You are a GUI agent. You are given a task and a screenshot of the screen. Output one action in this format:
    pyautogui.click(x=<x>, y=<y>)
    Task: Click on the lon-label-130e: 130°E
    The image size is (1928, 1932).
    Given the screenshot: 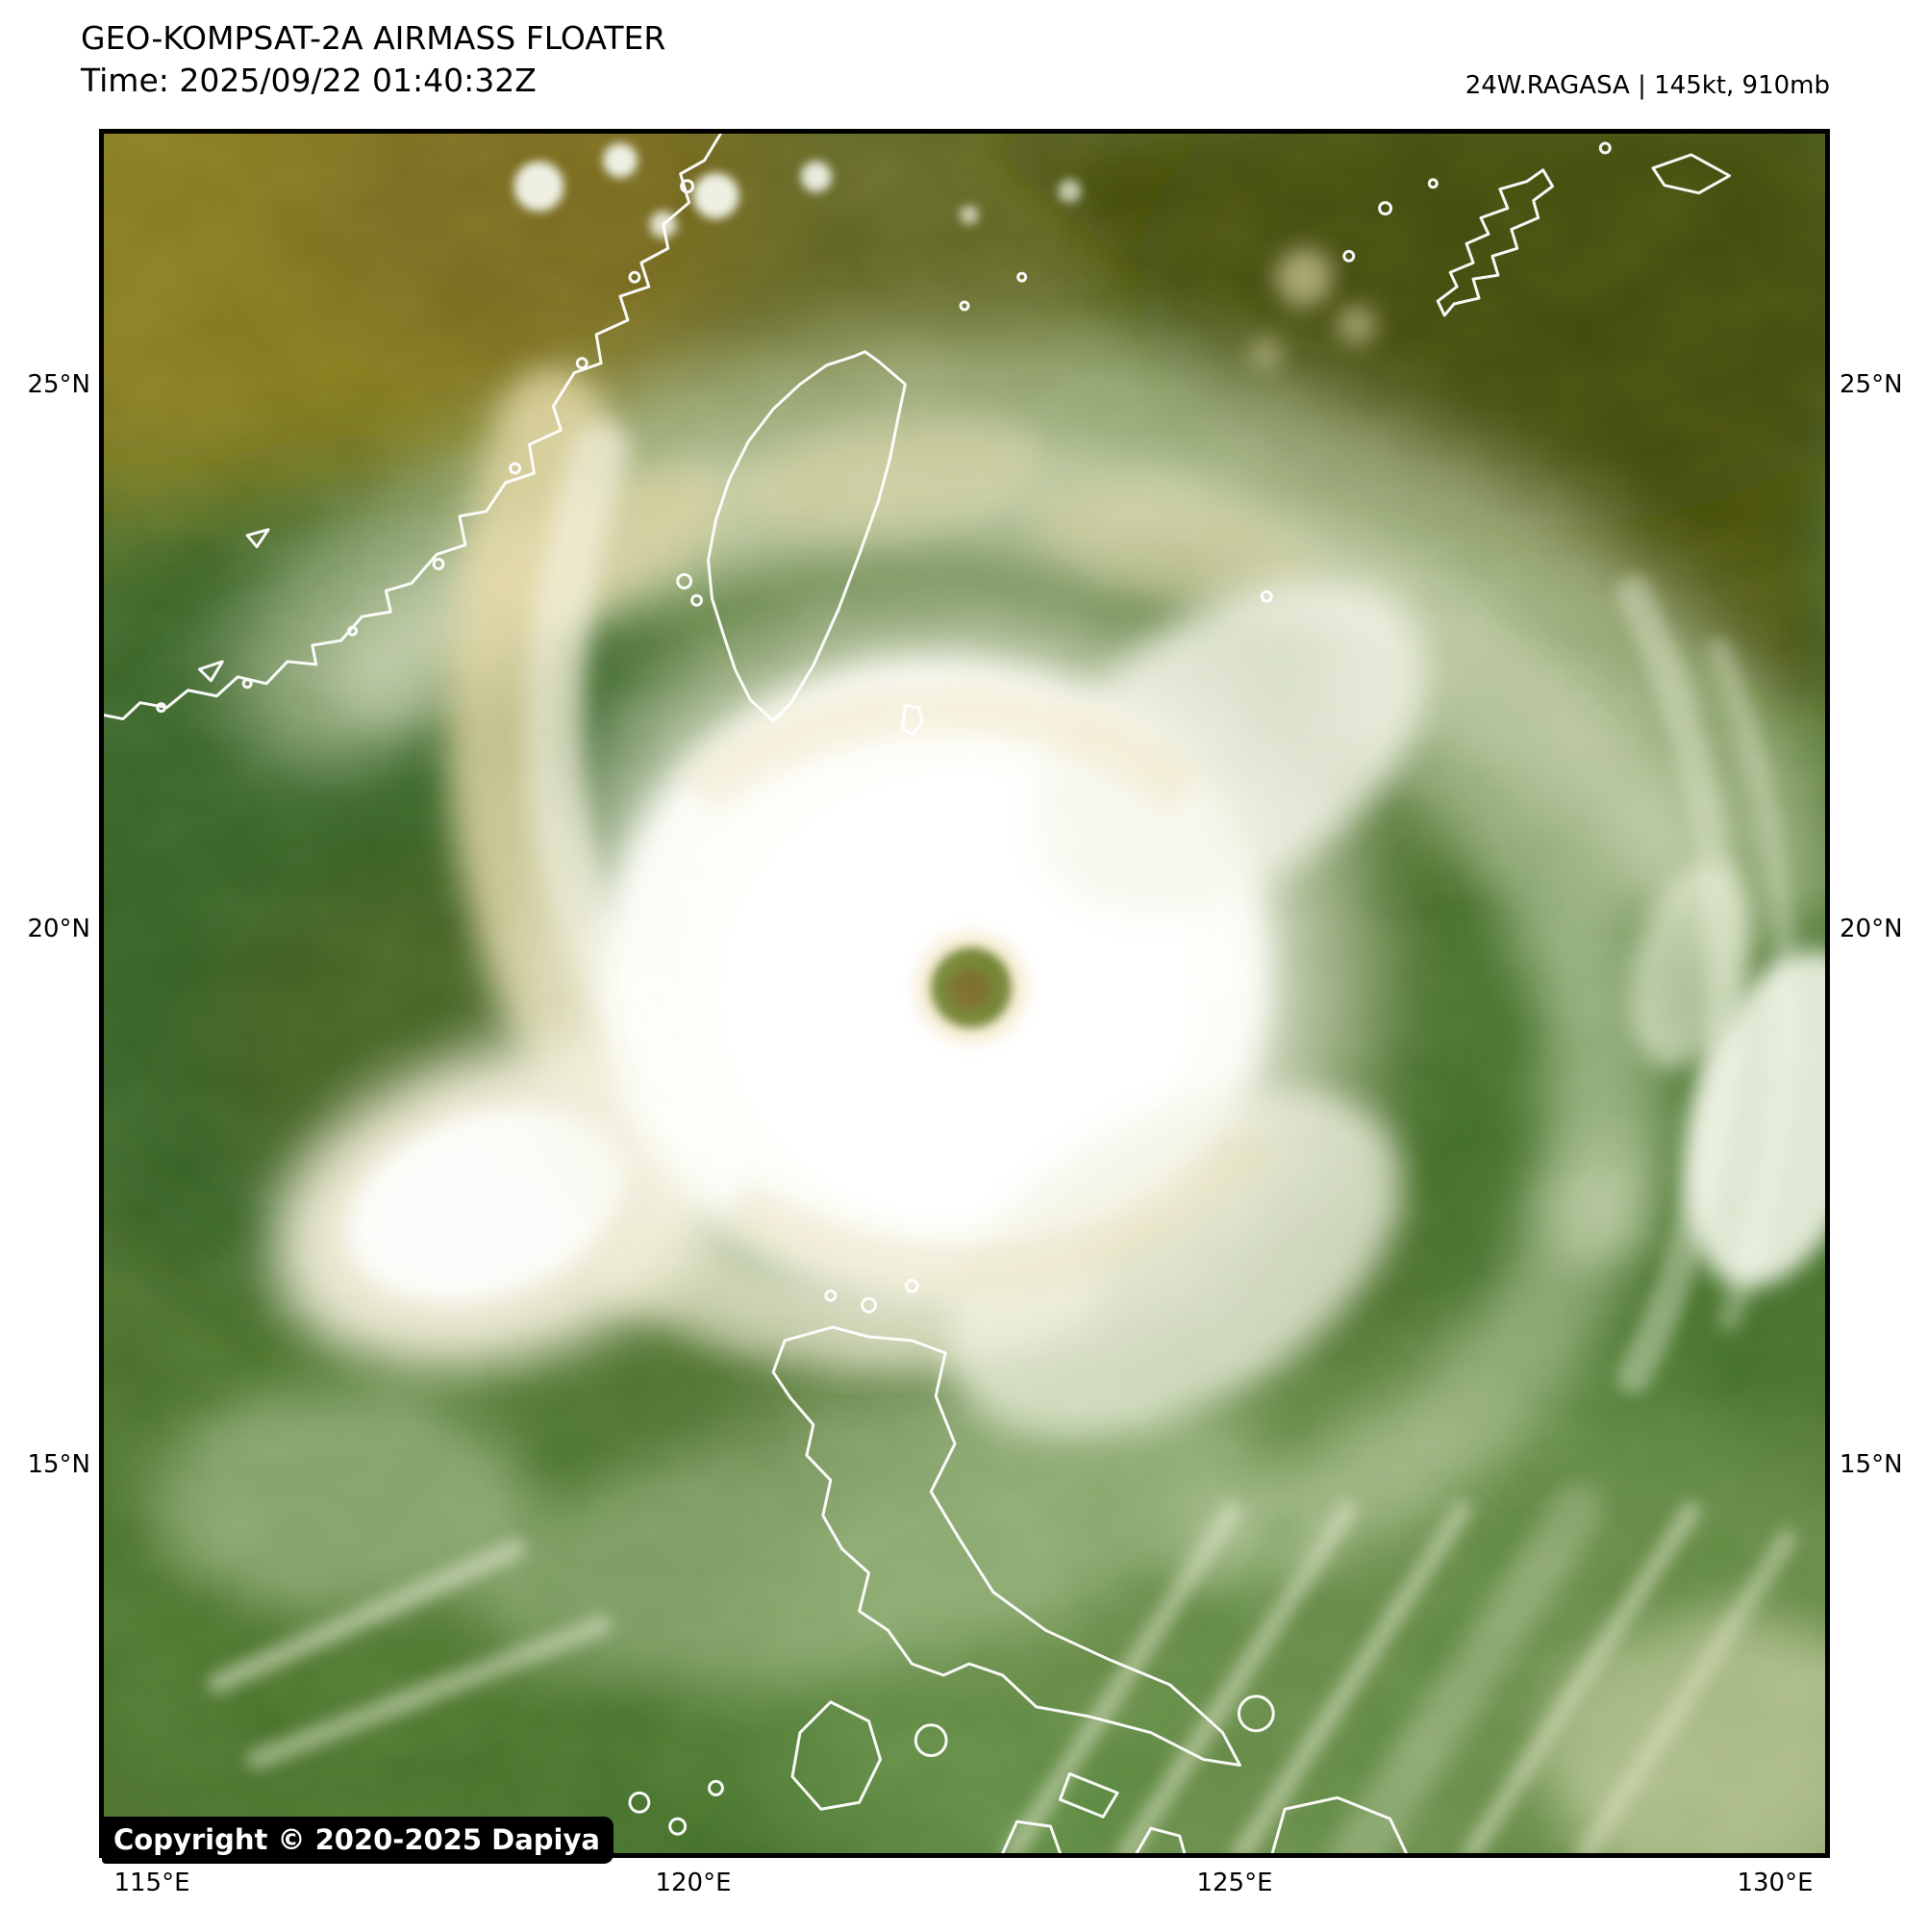 What is the action you would take?
    pyautogui.click(x=1775, y=1883)
    